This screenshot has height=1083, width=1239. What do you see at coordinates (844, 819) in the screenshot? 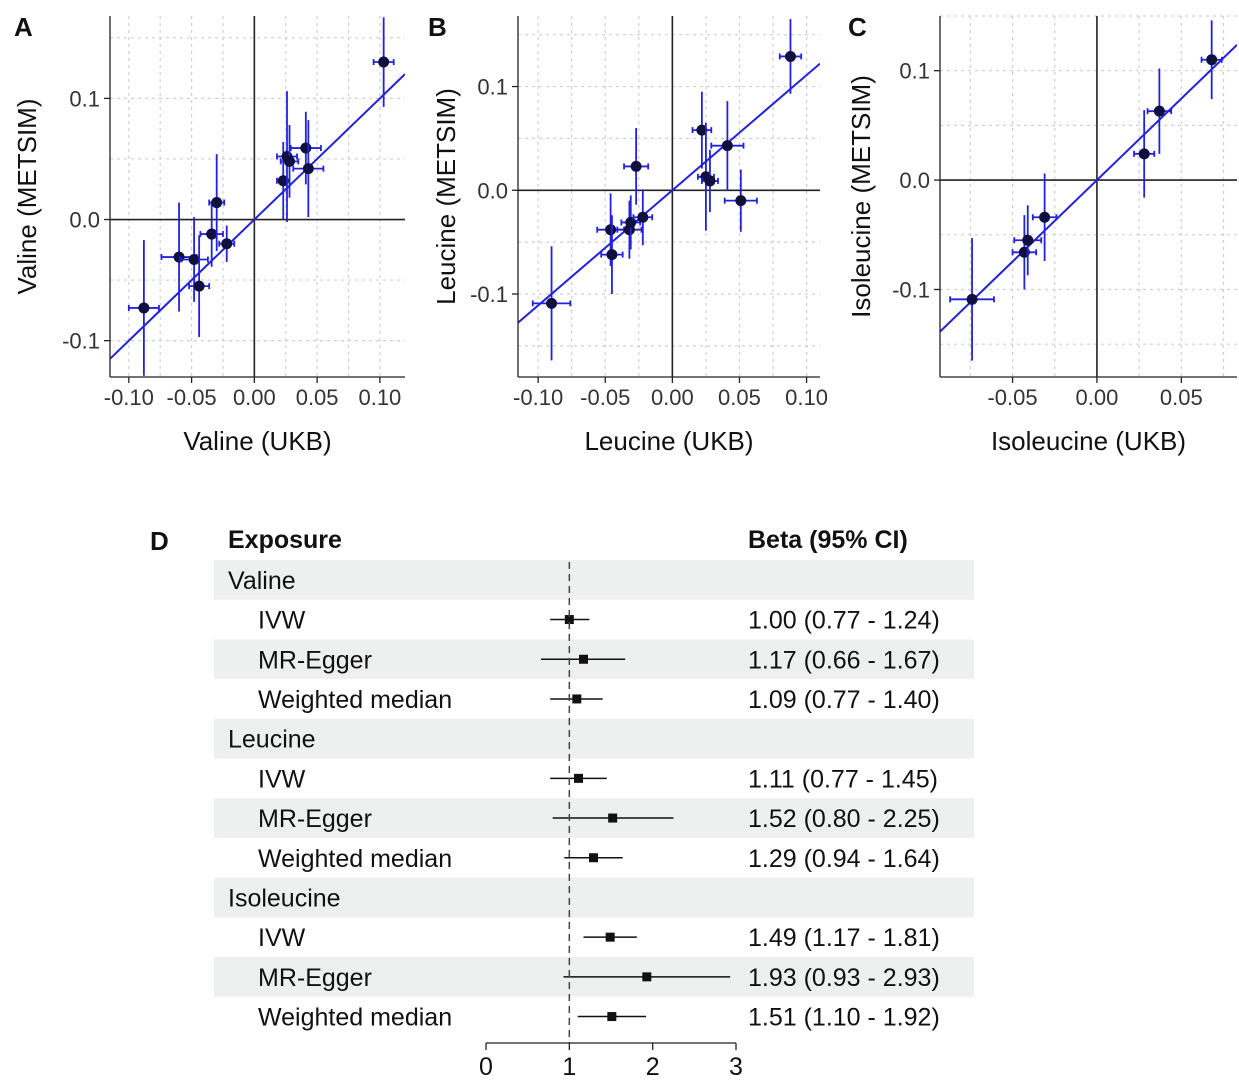
I see `beta-ci-label: 1.52 (0.80 - 2.25)` at bounding box center [844, 819].